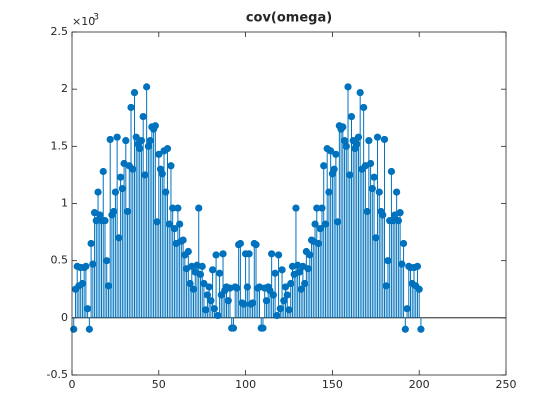  Describe the element at coordinates (159, 384) in the screenshot. I see `x-tick-label: 50` at that location.